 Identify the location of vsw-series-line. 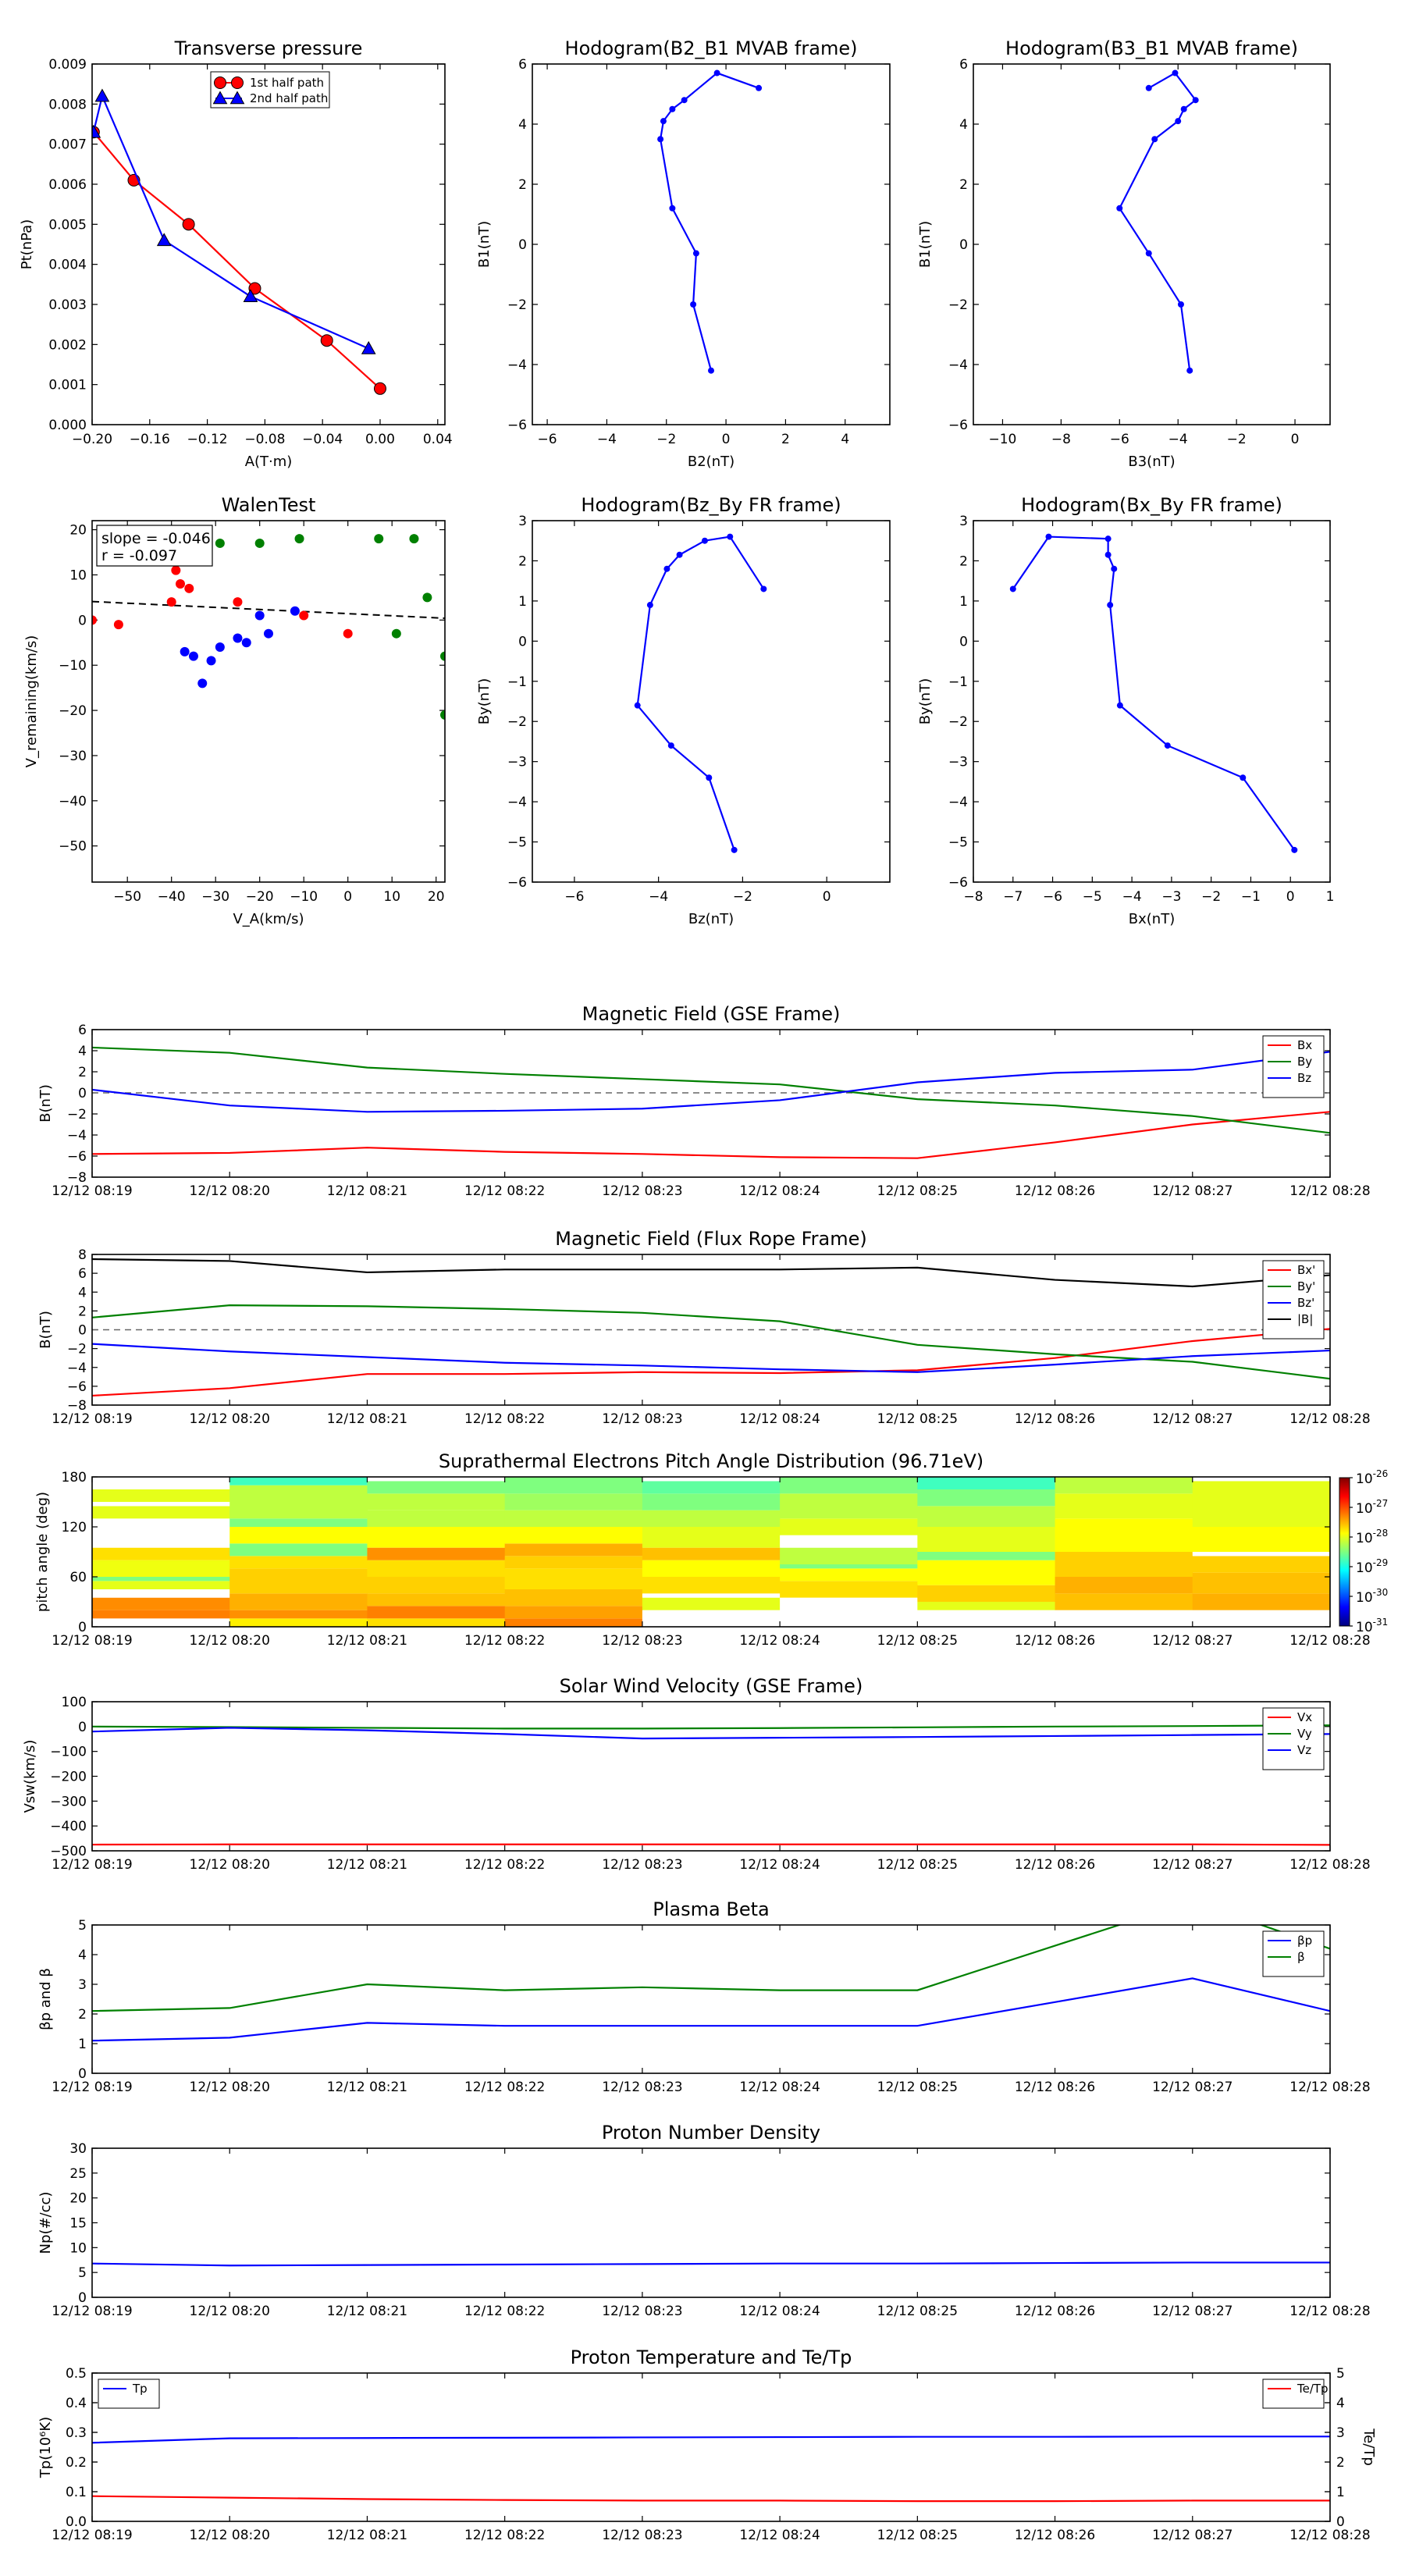
(711, 1727).